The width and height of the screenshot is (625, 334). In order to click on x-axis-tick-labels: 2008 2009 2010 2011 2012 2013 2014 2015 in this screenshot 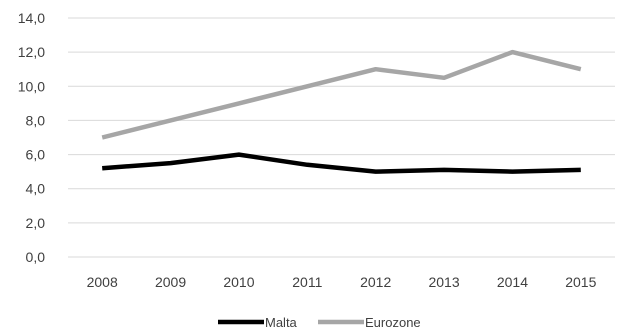, I will do `click(342, 282)`.